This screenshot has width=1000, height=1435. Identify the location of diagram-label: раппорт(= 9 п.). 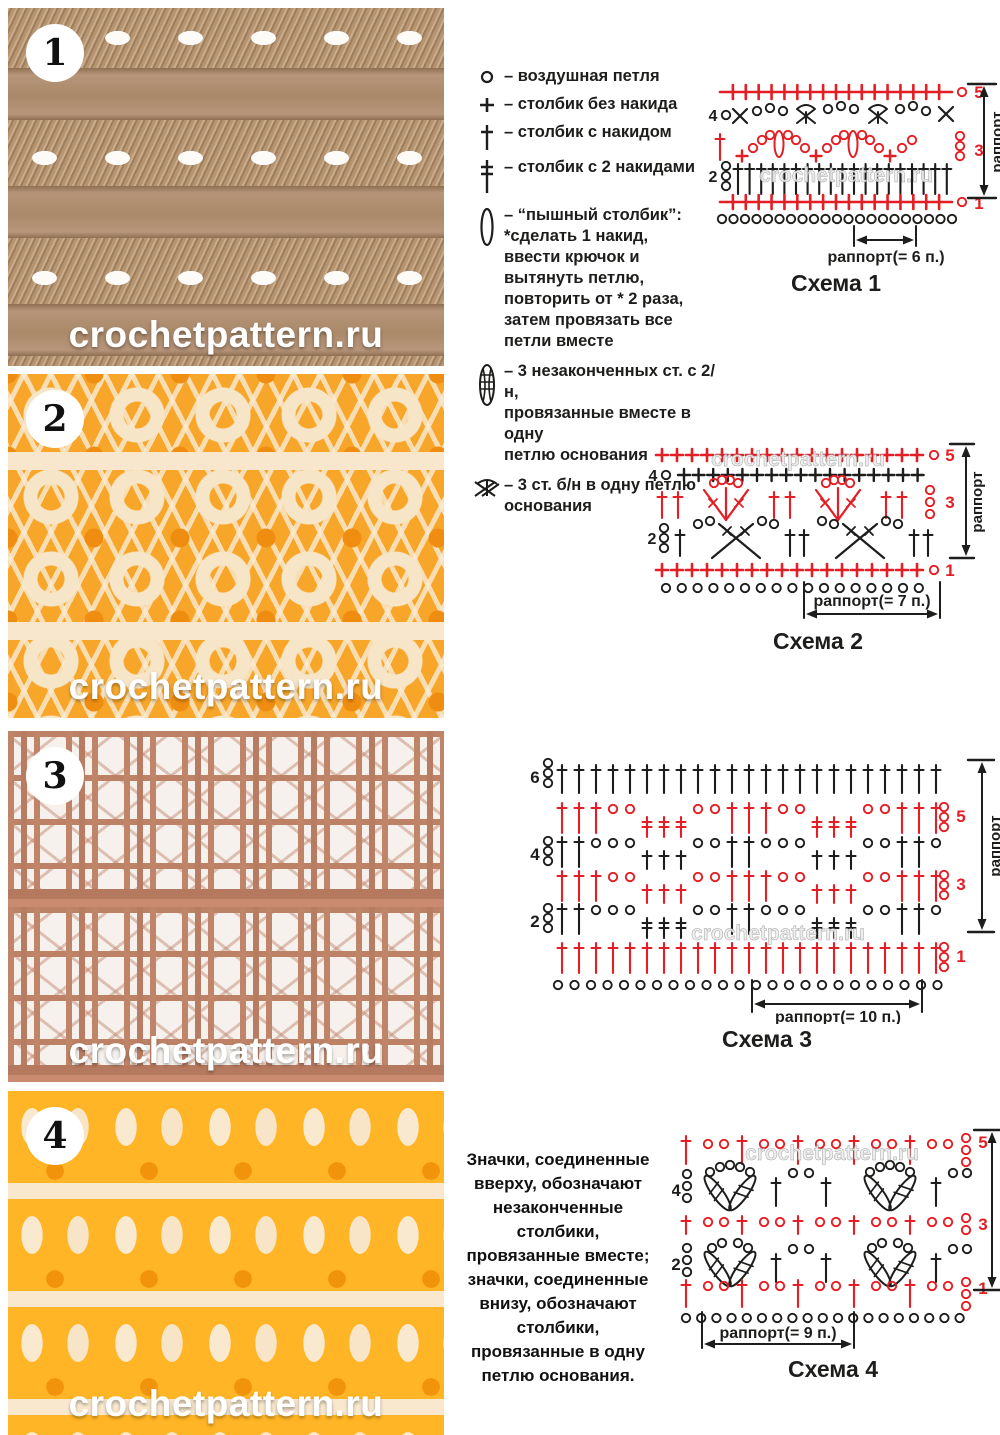
(777, 1333).